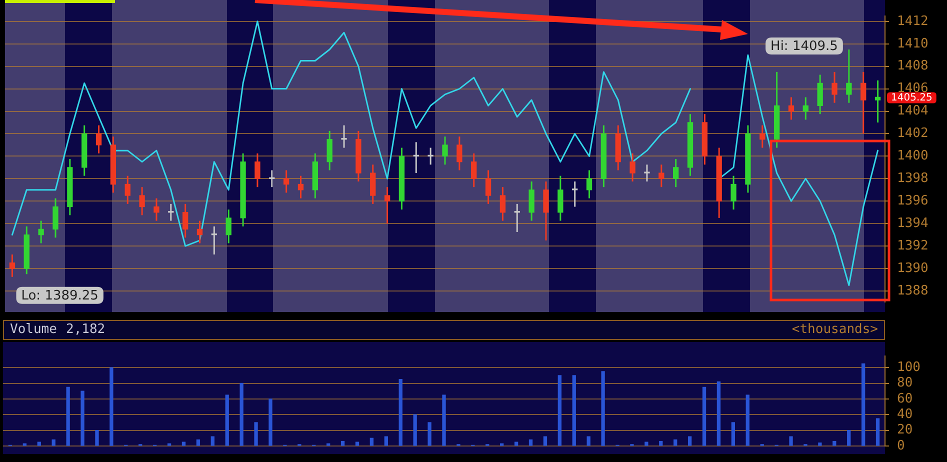  I want to click on text: 2,182, so click(86, 329).